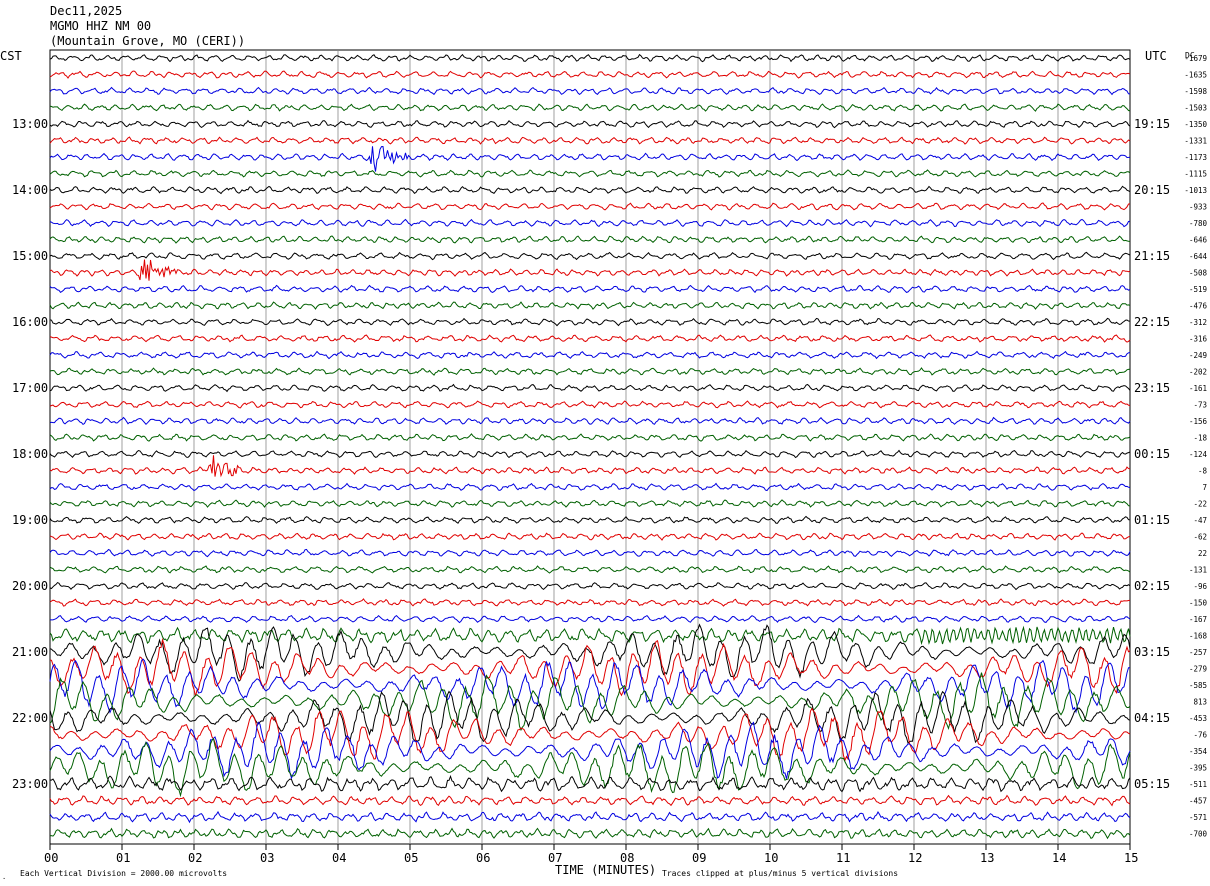 This screenshot has width=1210, height=886. Describe the element at coordinates (1198, 570) in the screenshot. I see `dc-offset-label: -131` at that location.